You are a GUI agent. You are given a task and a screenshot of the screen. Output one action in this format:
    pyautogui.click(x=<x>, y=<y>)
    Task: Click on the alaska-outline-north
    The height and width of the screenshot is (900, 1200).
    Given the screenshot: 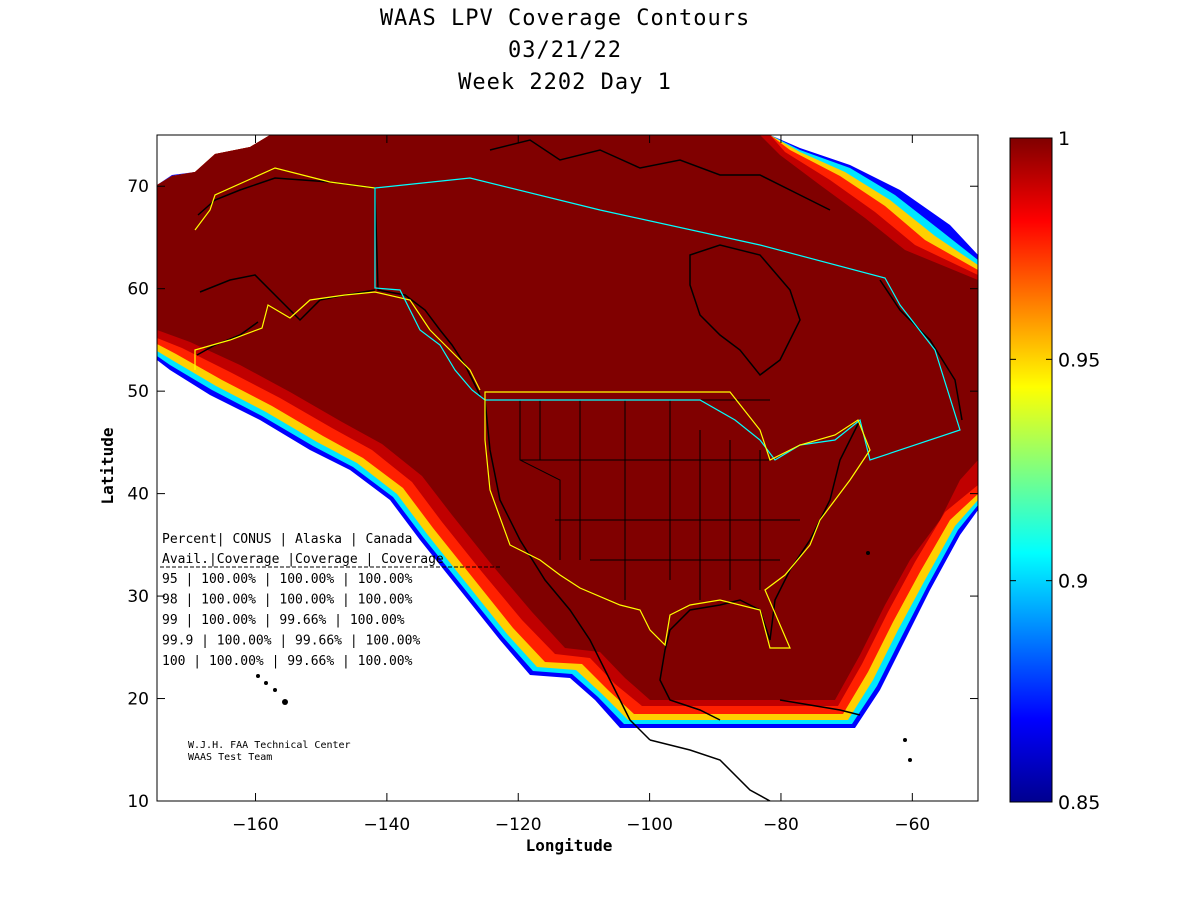 What is the action you would take?
    pyautogui.click(x=285, y=199)
    